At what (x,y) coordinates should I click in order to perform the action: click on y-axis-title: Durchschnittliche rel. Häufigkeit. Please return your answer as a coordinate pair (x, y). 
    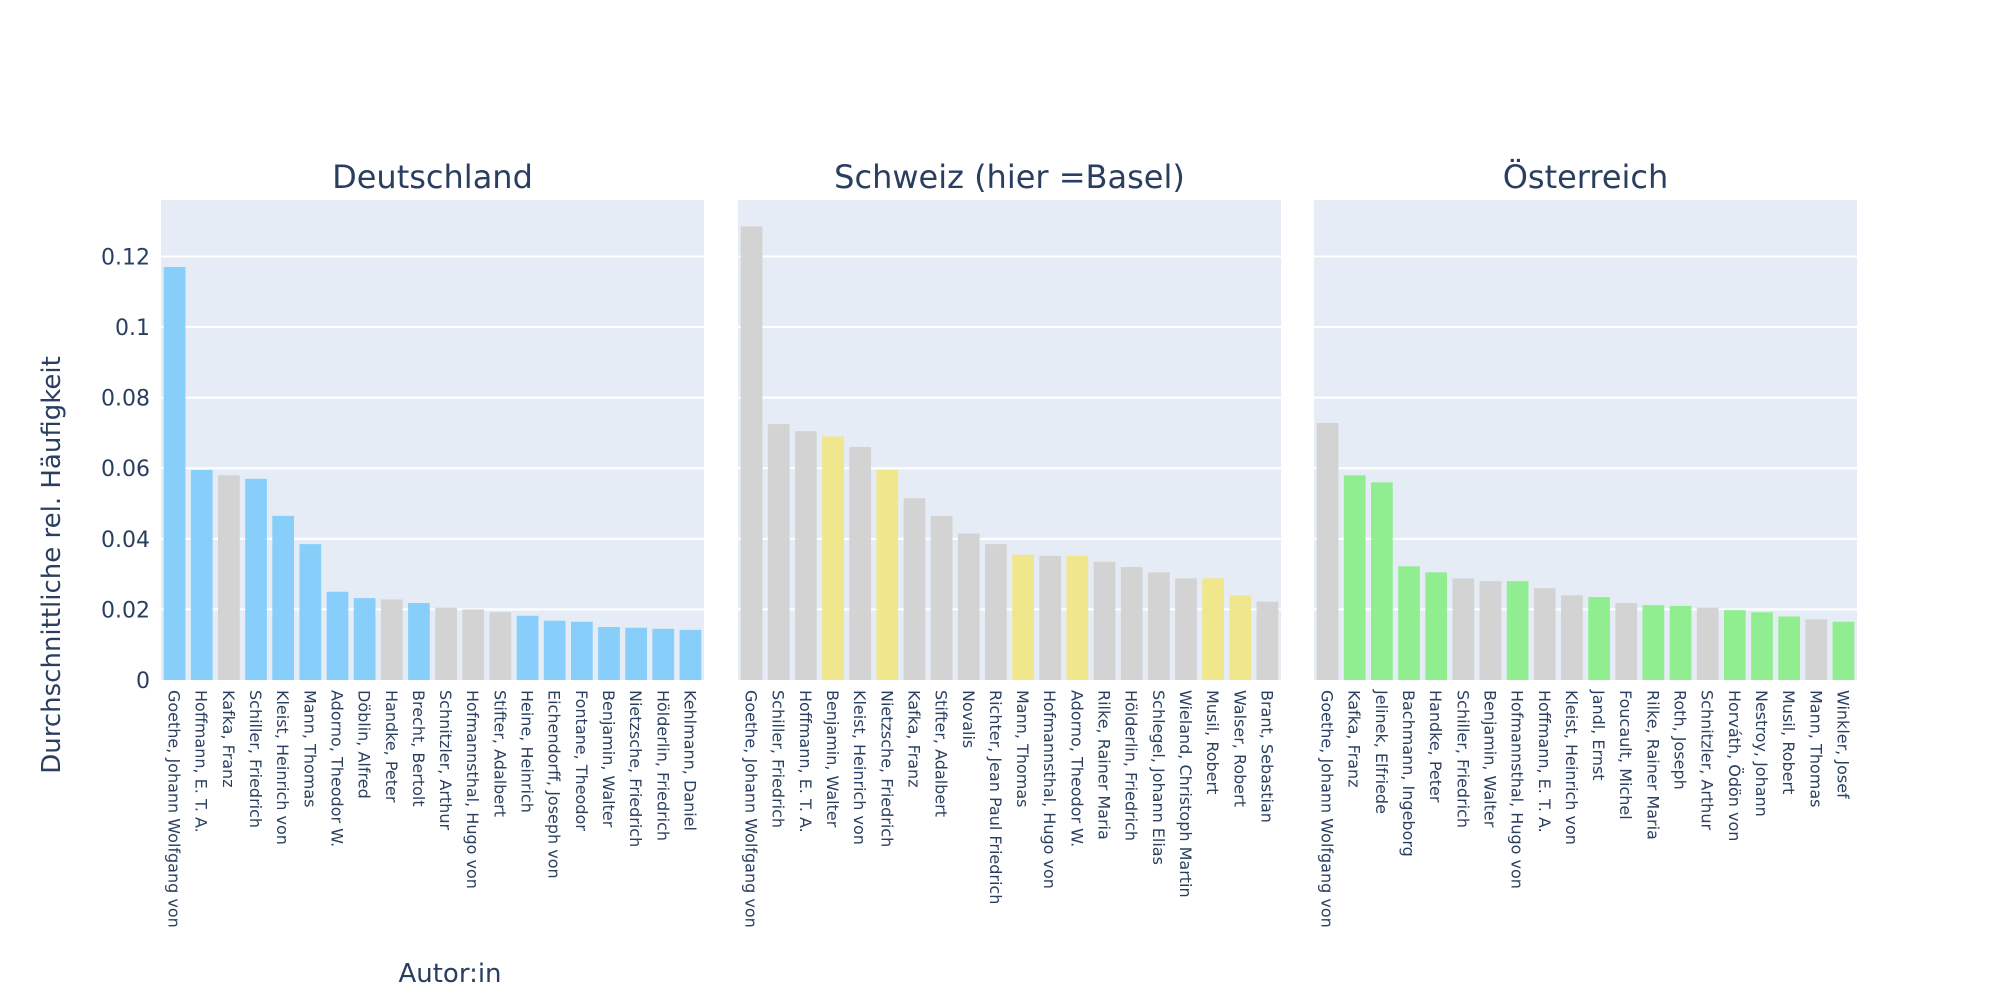
    Looking at the image, I should click on (52, 565).